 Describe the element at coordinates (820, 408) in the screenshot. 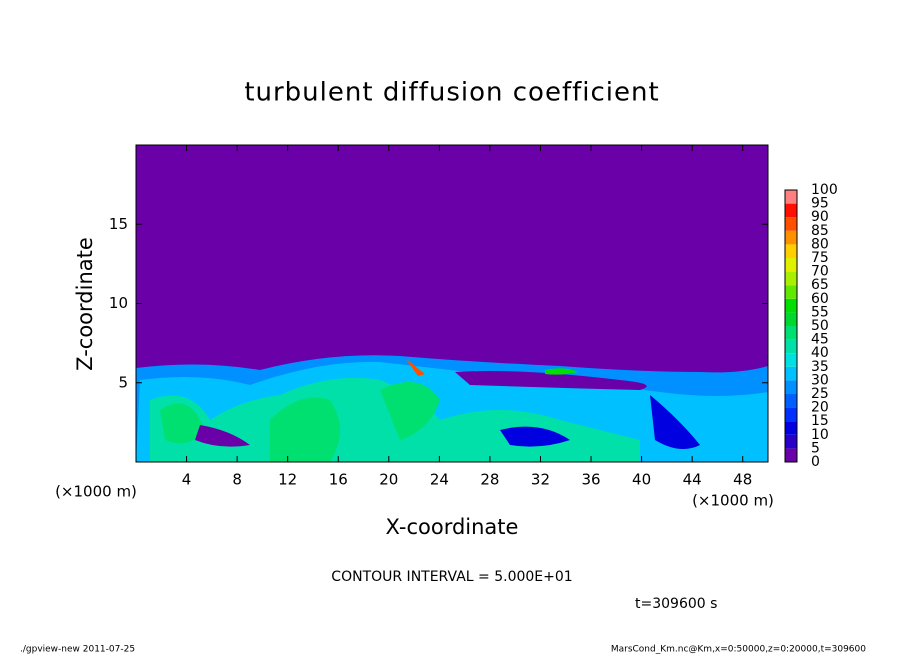

I see `colorbar-label: 20` at that location.